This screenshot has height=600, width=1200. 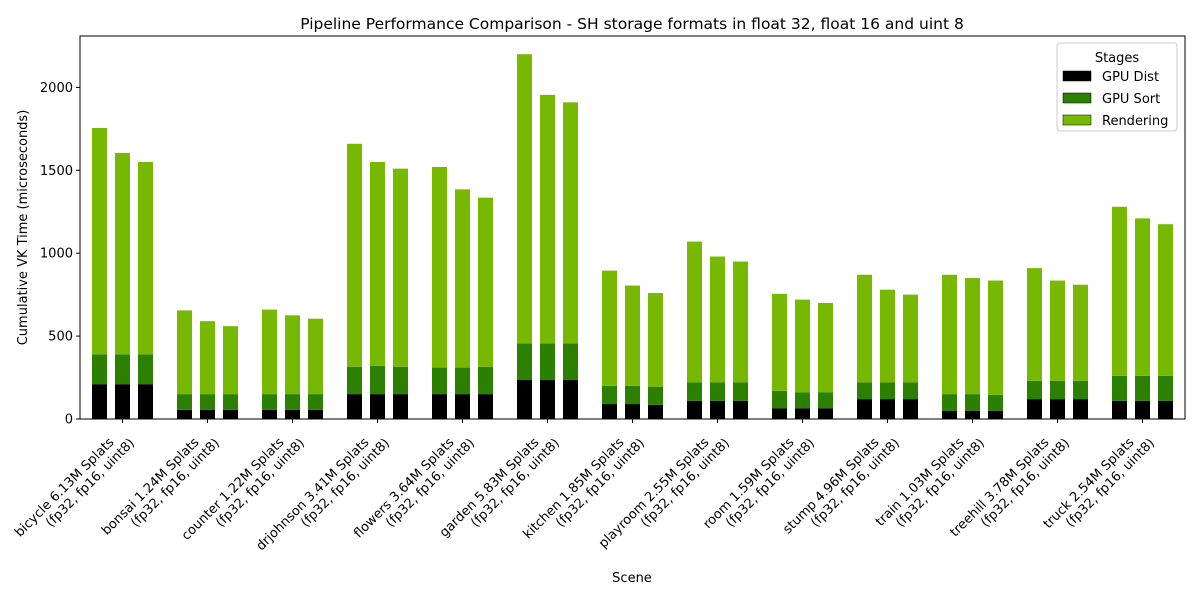 What do you see at coordinates (75, 488) in the screenshot?
I see `x-tick-label: bicycle 6.13M Splats(fp32, fp16, uint8)` at bounding box center [75, 488].